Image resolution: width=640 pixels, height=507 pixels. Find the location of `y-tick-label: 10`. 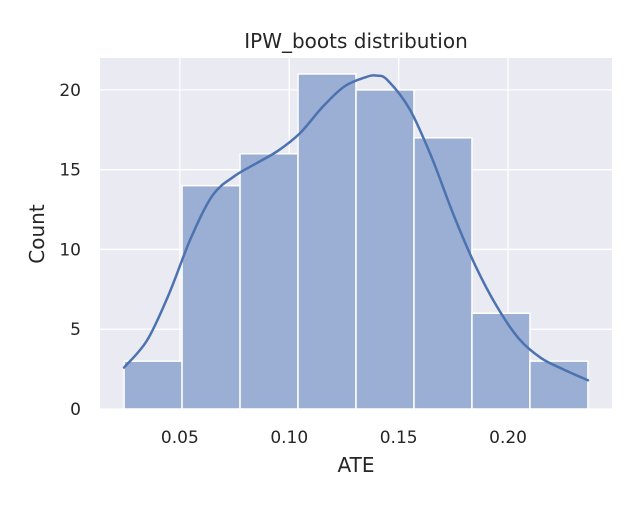

y-tick-label: 10 is located at coordinates (70, 250).